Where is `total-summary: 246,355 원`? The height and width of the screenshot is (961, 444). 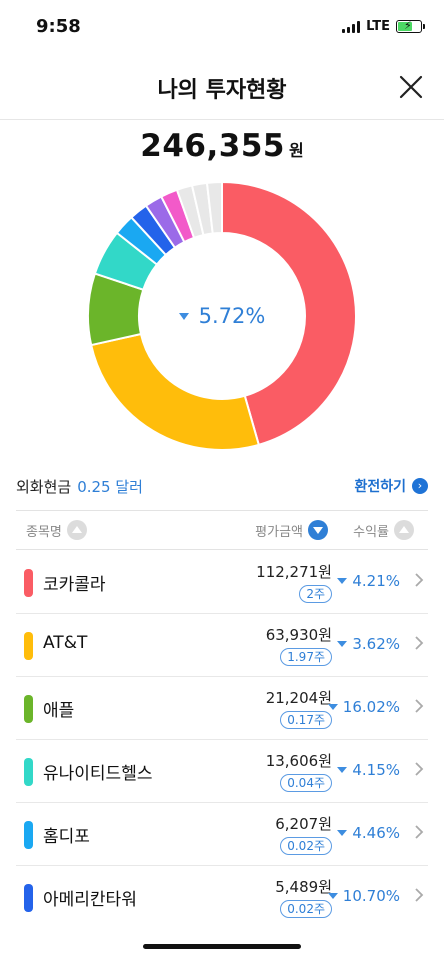
total-summary: 246,355 원 is located at coordinates (222, 146).